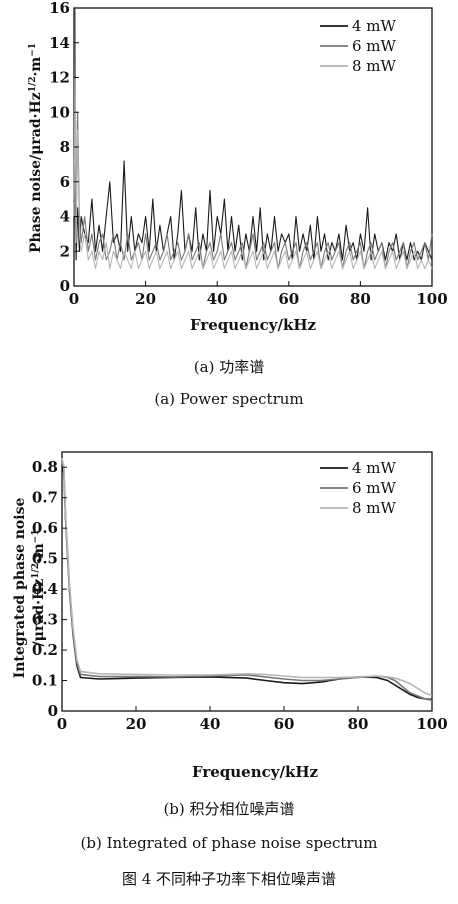 Image resolution: width=458 pixels, height=904 pixels. I want to click on caption-b-chinese: (b) 积分相位噪声谱, so click(229, 809).